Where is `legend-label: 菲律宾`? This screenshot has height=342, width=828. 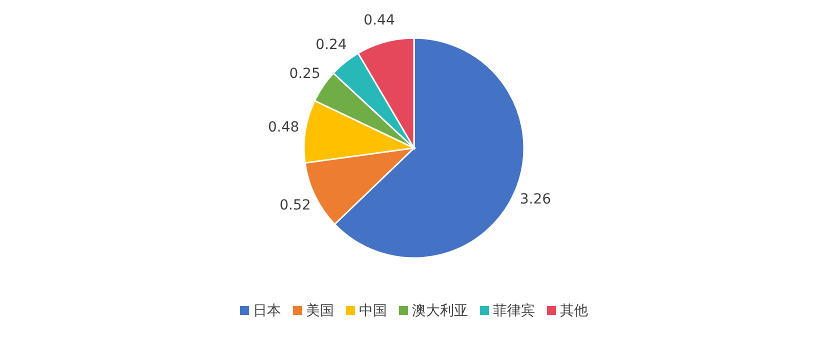
legend-label: 菲律宾 is located at coordinates (514, 311).